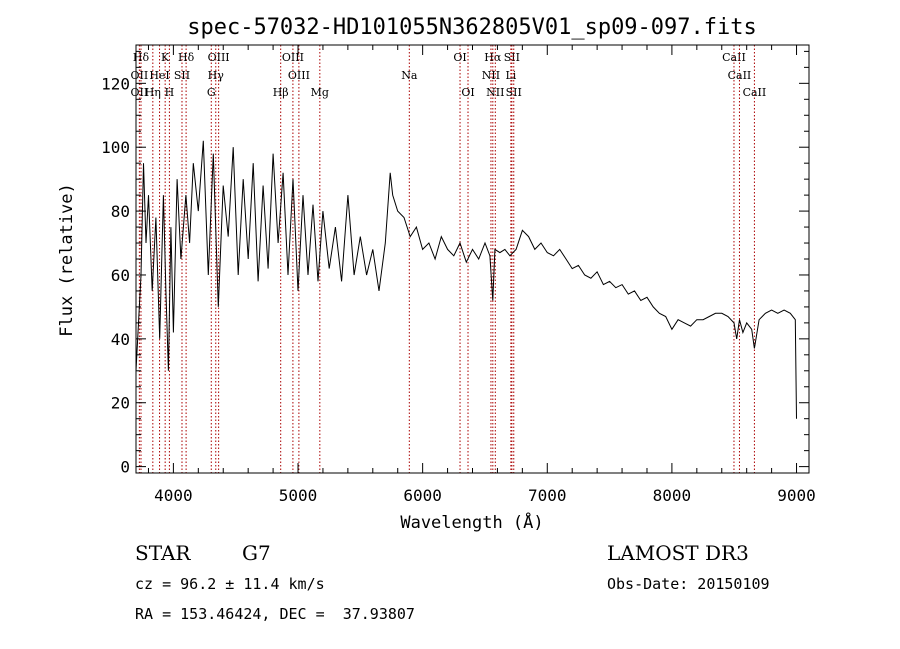 The image size is (900, 649). I want to click on redshift-cz: cz = 96.2 ± 11.4 km/s, so click(230, 584).